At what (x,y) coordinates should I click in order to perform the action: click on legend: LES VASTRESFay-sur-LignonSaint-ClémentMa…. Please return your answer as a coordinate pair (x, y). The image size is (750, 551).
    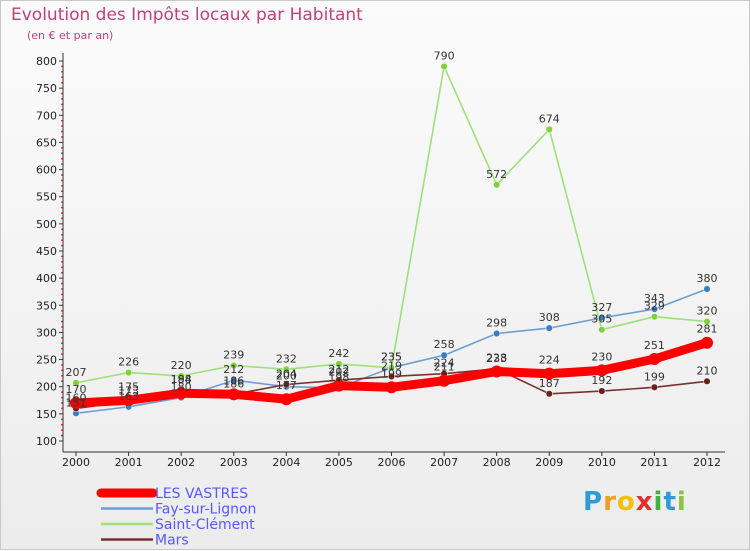
    Looking at the image, I should click on (176, 517).